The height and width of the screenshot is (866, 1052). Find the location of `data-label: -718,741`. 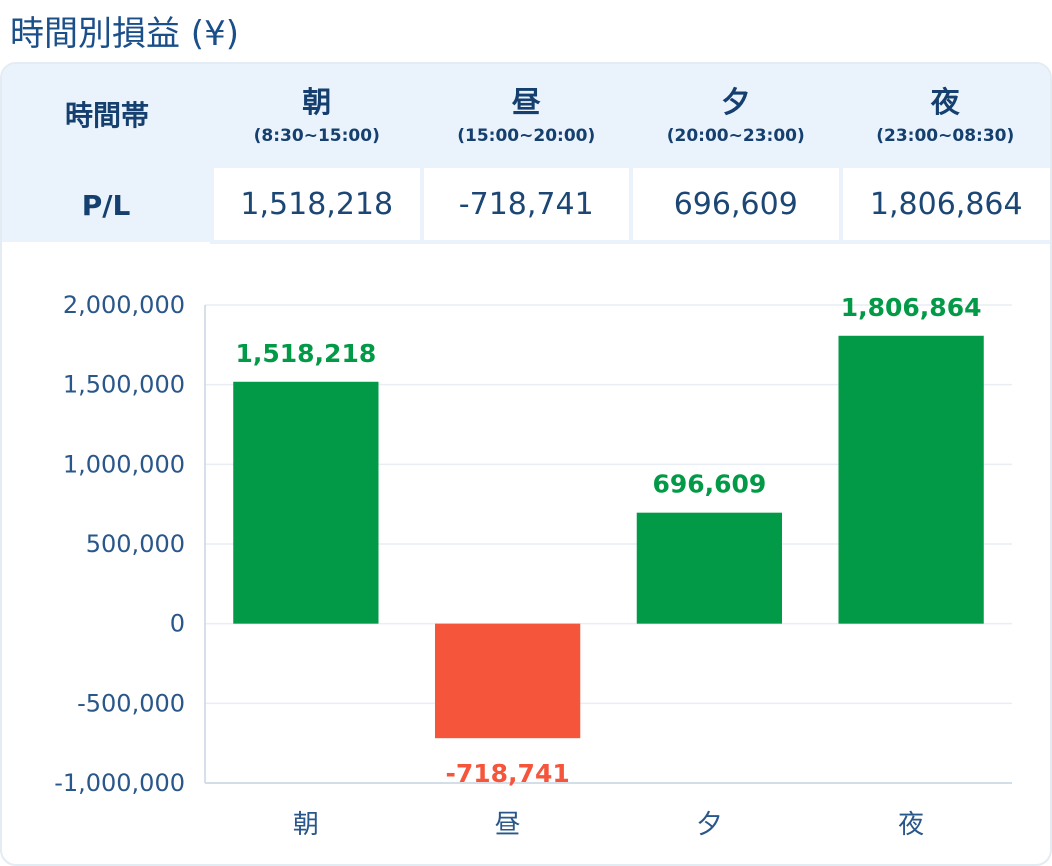

data-label: -718,741 is located at coordinates (508, 773).